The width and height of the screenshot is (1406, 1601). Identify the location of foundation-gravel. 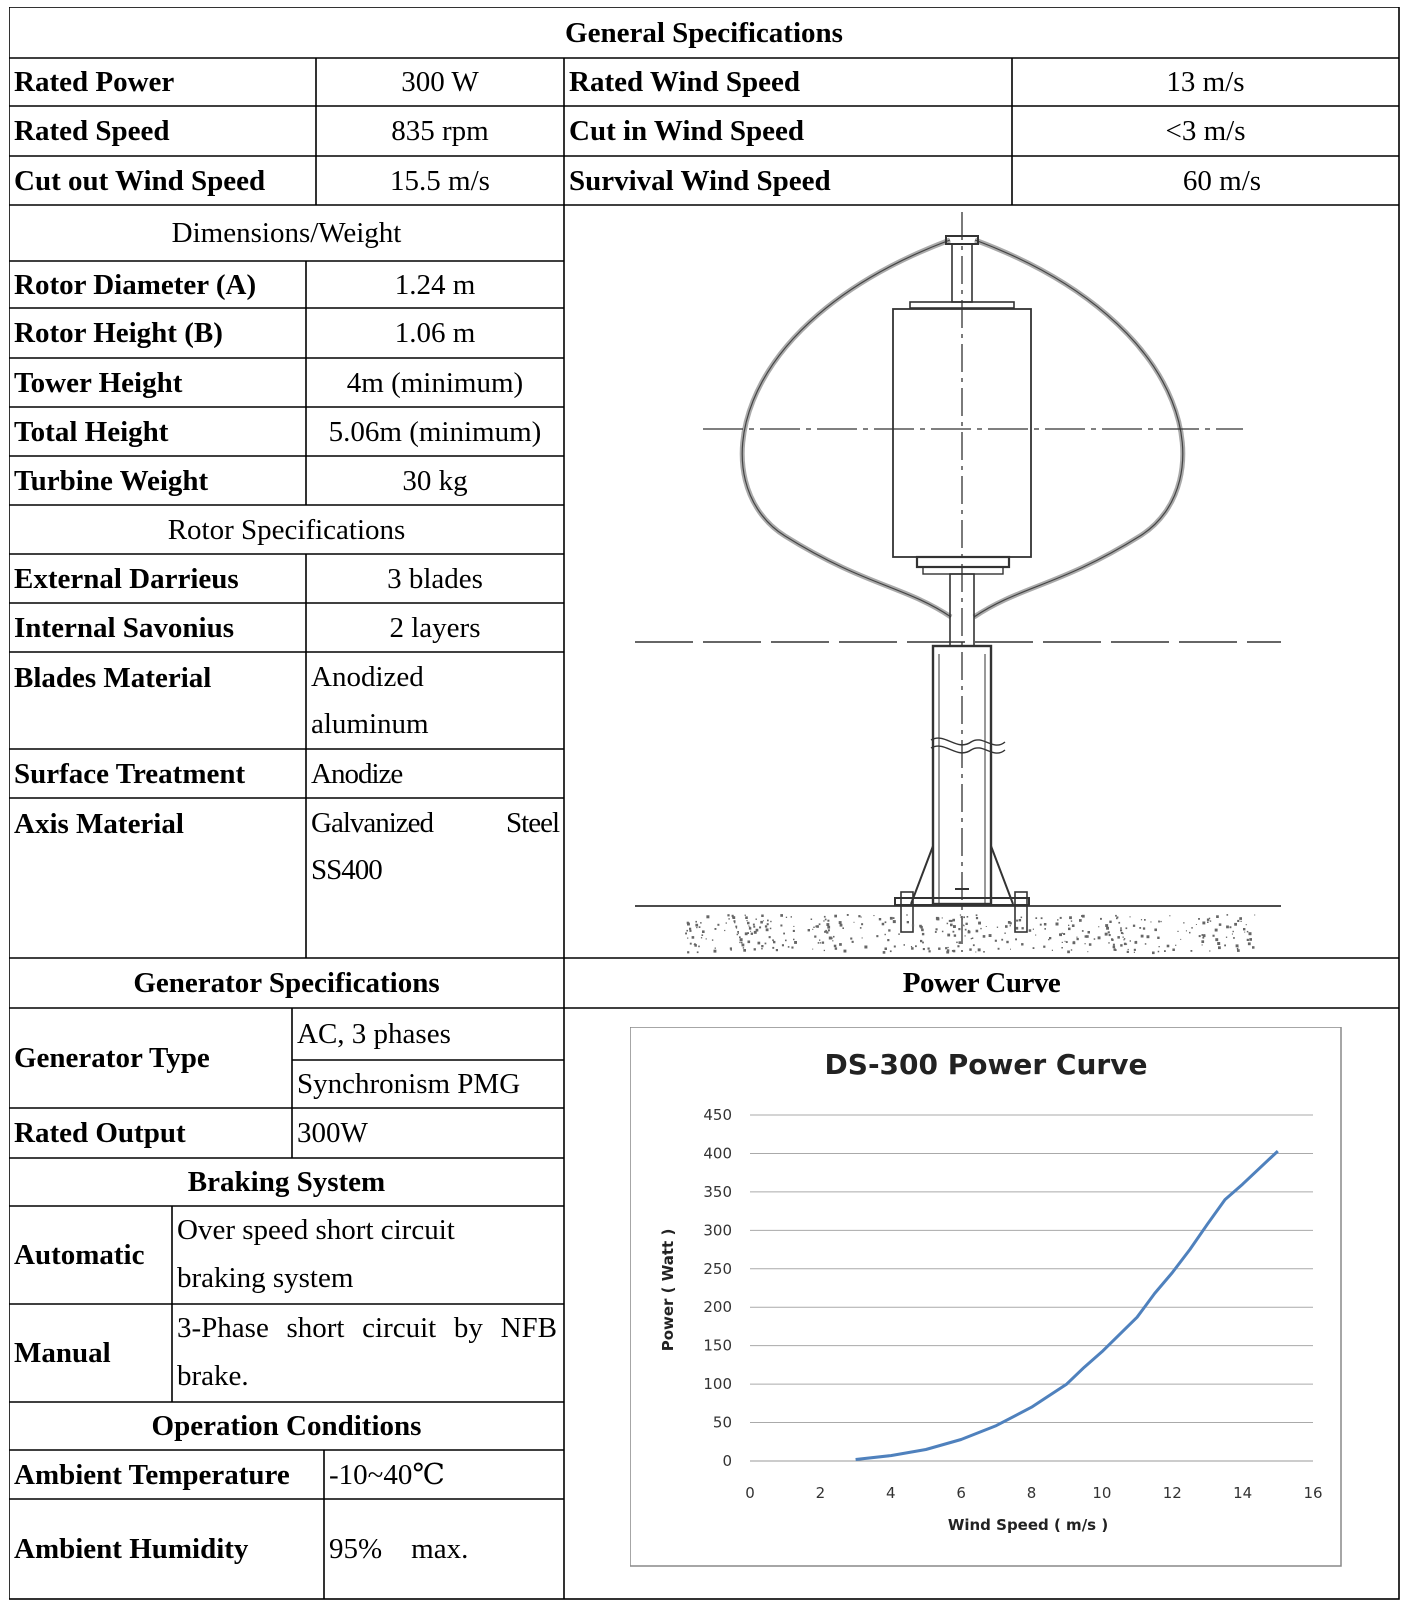
(970, 934).